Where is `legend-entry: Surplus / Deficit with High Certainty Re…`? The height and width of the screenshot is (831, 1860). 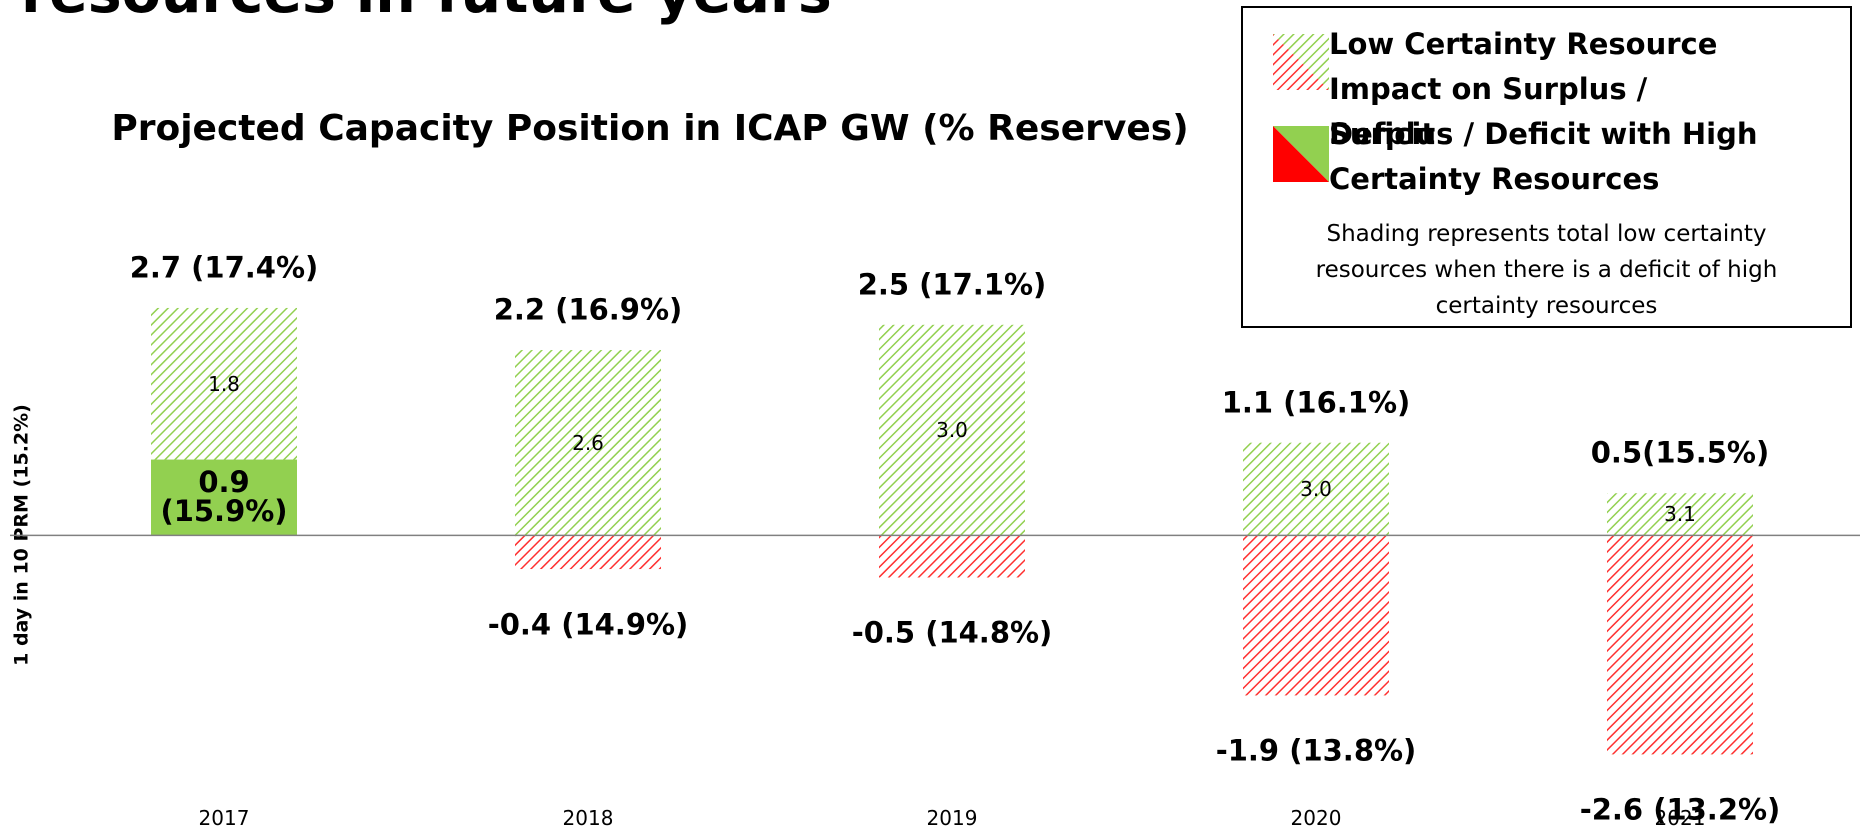 legend-entry: Surplus / Deficit with High Certainty Re… is located at coordinates (1516, 157).